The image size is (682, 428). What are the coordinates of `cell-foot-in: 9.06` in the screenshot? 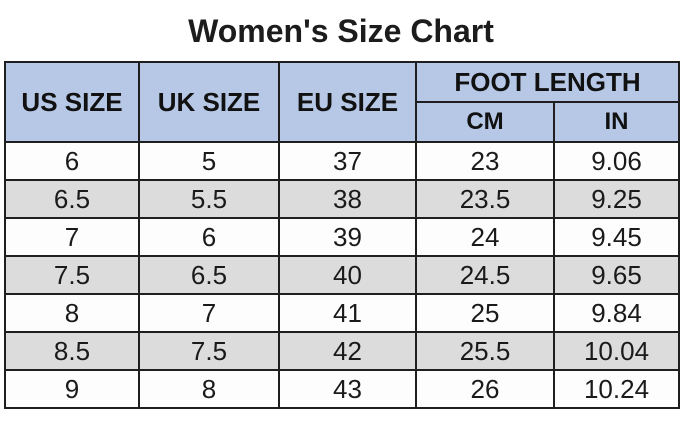 It's located at (616, 161).